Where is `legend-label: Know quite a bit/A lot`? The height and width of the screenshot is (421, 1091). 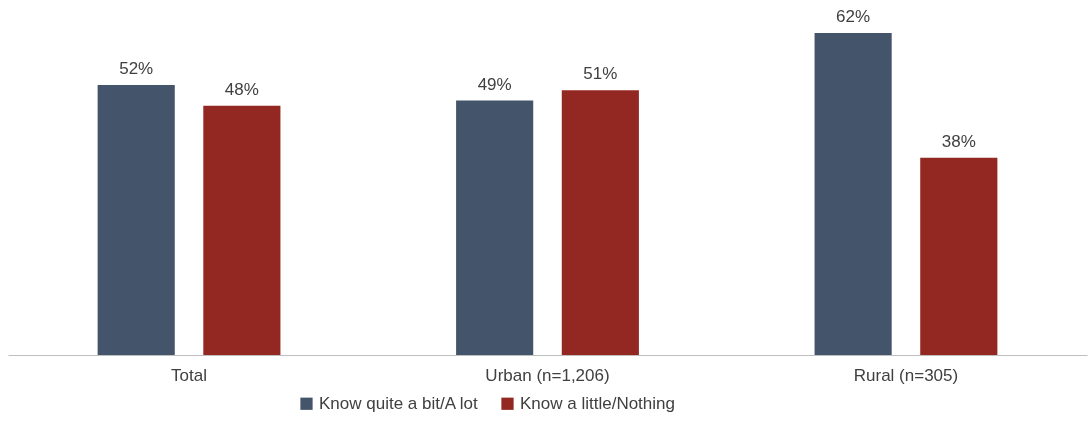 legend-label: Know quite a bit/A lot is located at coordinates (399, 403).